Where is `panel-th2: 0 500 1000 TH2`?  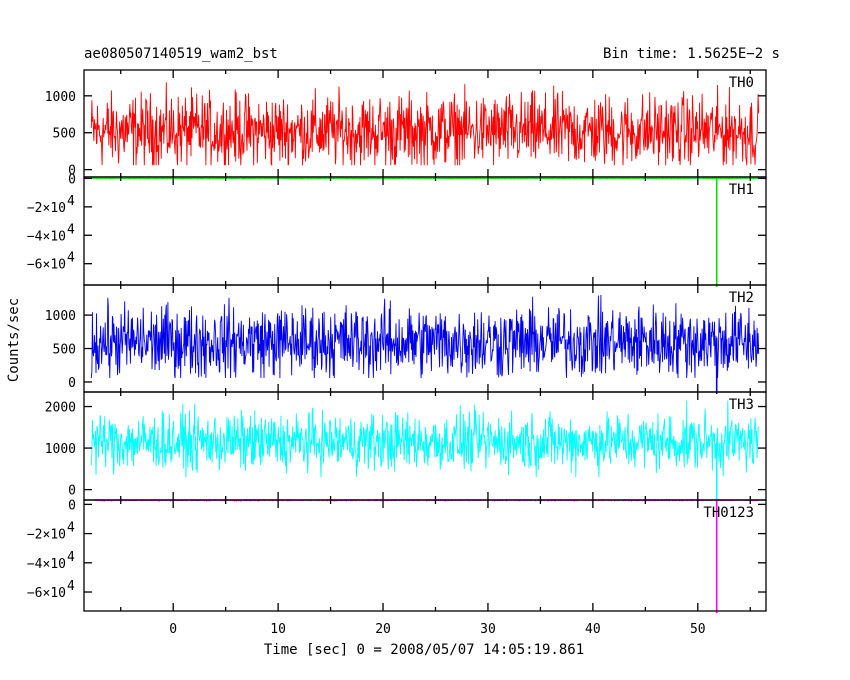 panel-th2: 0 500 1000 TH2 is located at coordinates (406, 339).